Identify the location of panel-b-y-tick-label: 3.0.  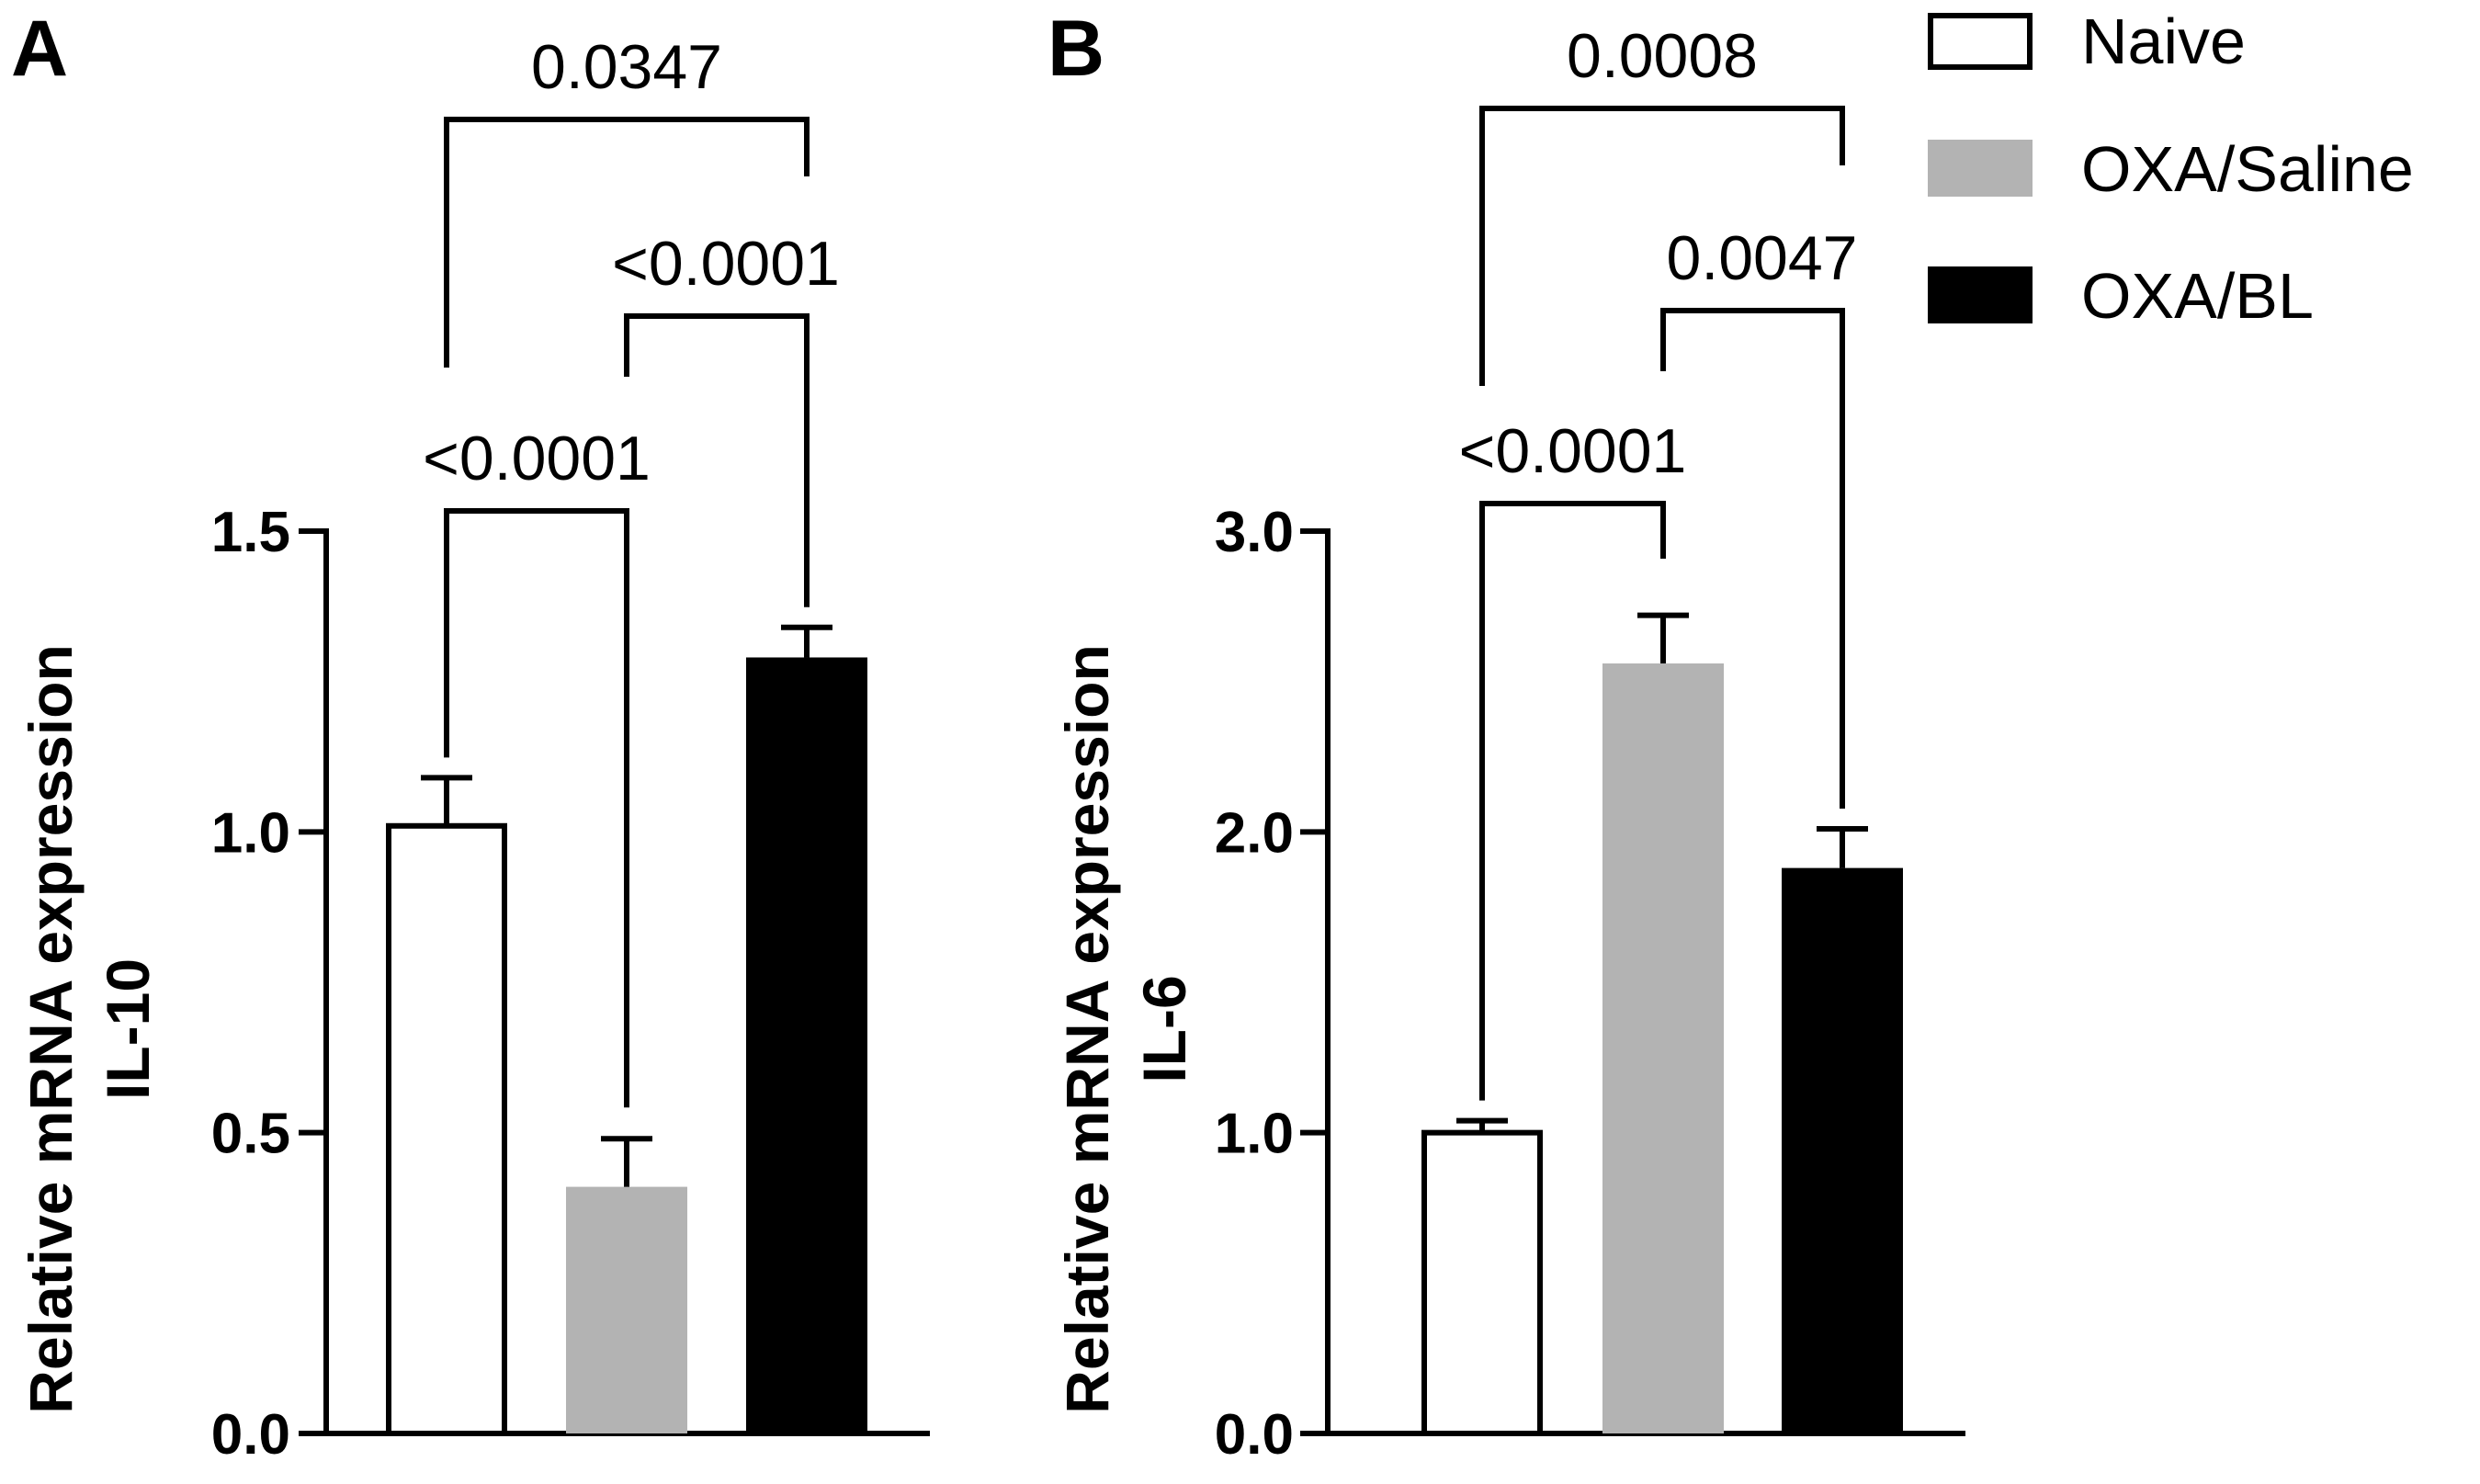
(1254, 532).